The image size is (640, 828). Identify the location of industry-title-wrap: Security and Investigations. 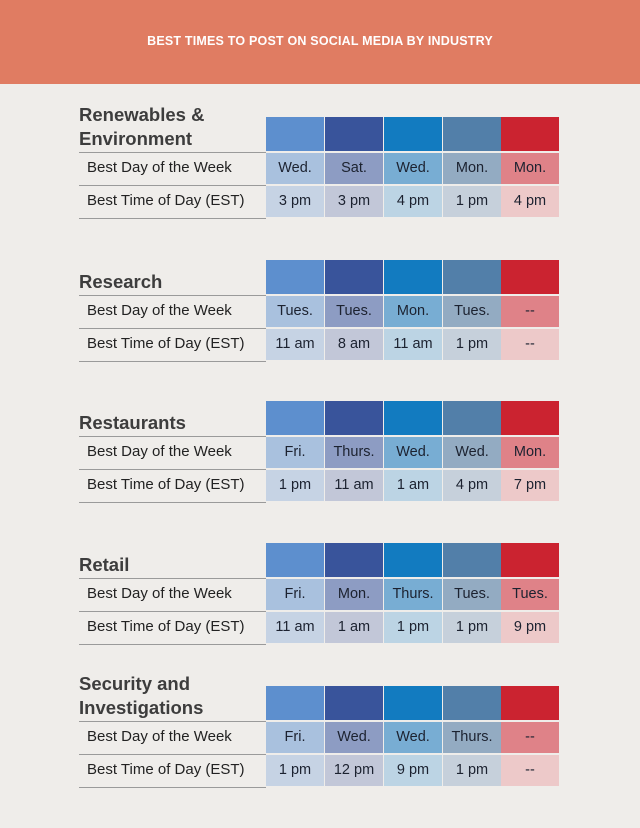
(130, 696).